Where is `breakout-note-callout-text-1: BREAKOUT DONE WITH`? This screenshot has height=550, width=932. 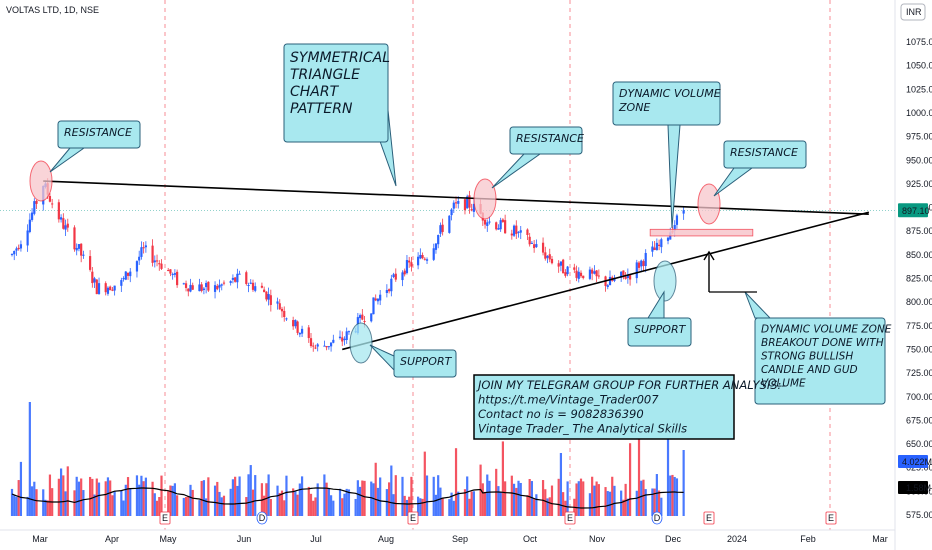
breakout-note-callout-text-1: BREAKOUT DONE WITH is located at coordinates (822, 343).